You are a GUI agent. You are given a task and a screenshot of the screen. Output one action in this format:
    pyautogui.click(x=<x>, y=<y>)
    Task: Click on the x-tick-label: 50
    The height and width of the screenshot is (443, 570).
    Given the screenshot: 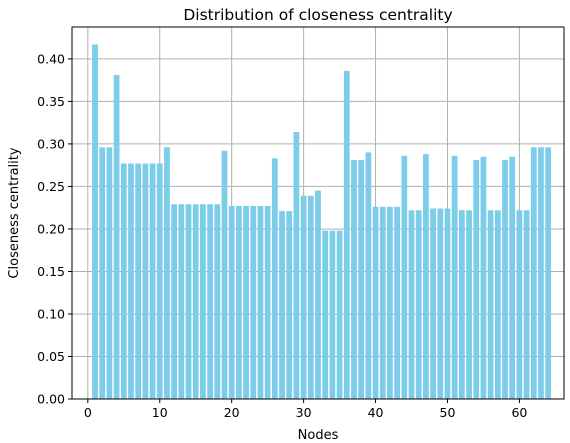 What is the action you would take?
    pyautogui.click(x=448, y=412)
    